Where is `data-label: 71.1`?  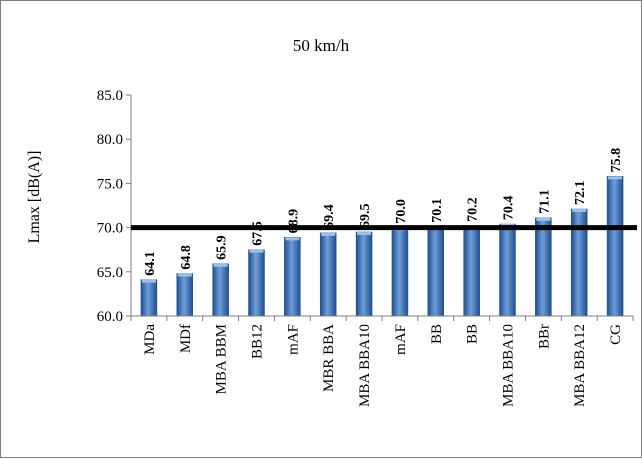 data-label: 71.1 is located at coordinates (544, 201).